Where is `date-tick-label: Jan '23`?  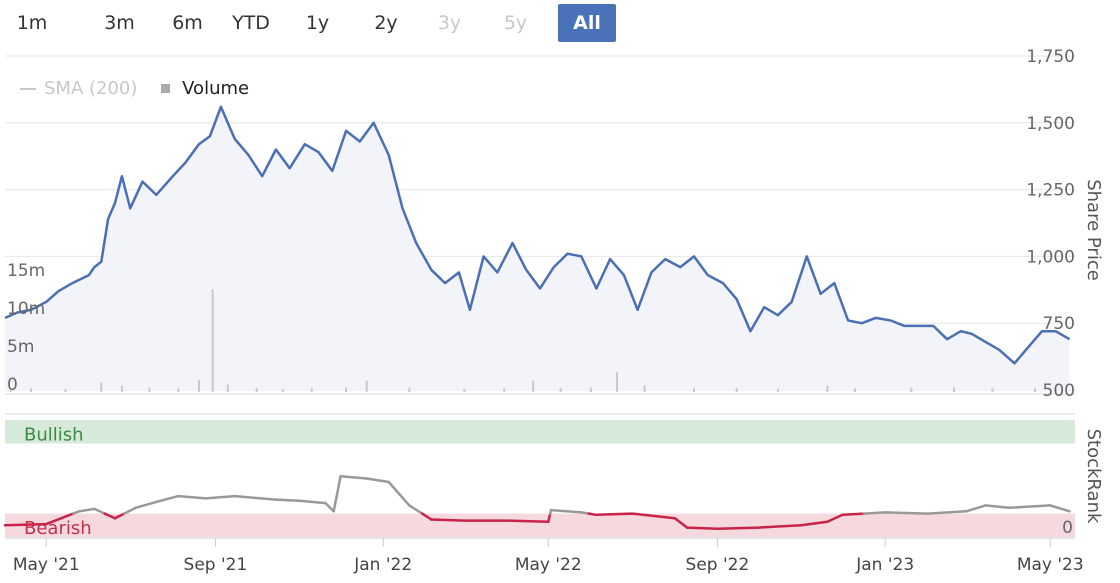
date-tick-label: Jan '23 is located at coordinates (884, 565).